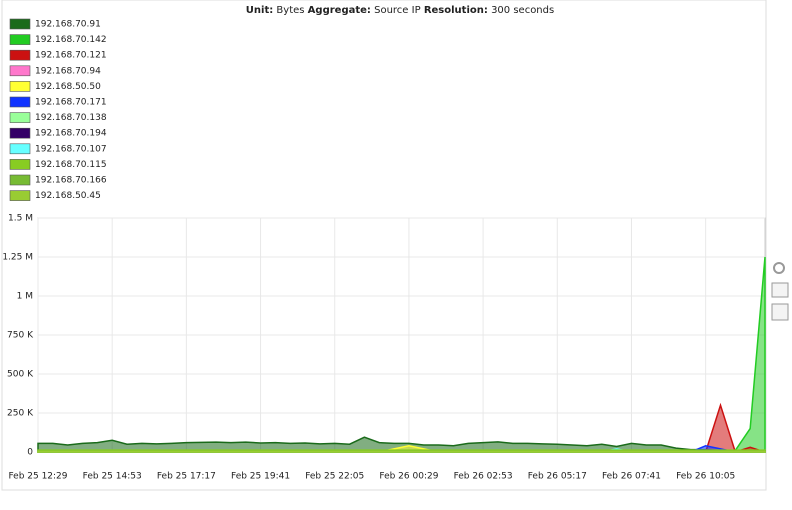  What do you see at coordinates (557, 477) in the screenshot?
I see `x-tick-label: Feb 26 05:17` at bounding box center [557, 477].